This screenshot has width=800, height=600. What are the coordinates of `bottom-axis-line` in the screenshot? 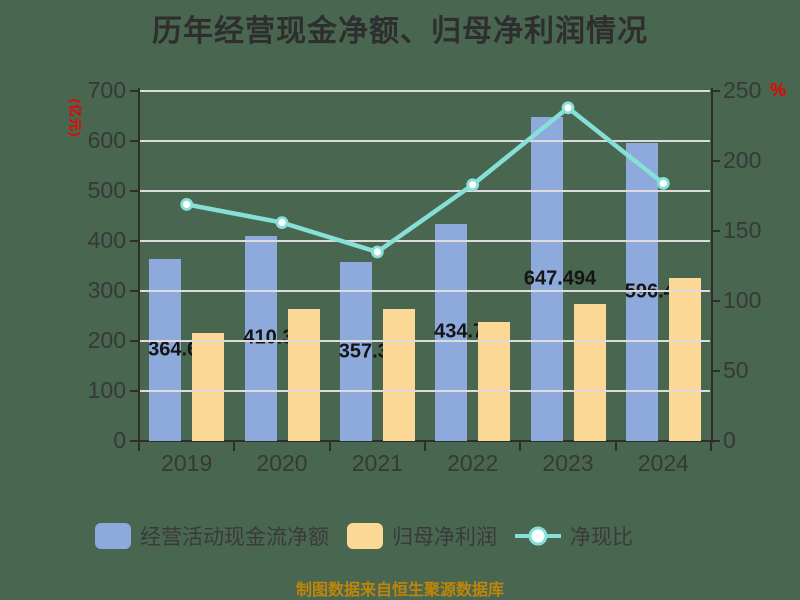 It's located at (425, 441).